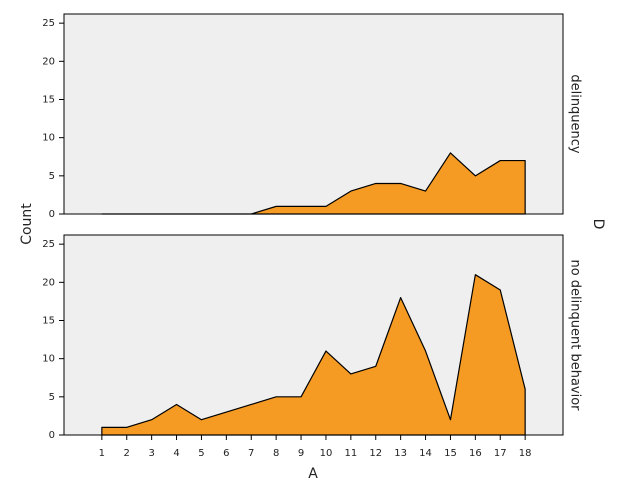  What do you see at coordinates (201, 453) in the screenshot?
I see `x-tick-label: 5` at bounding box center [201, 453].